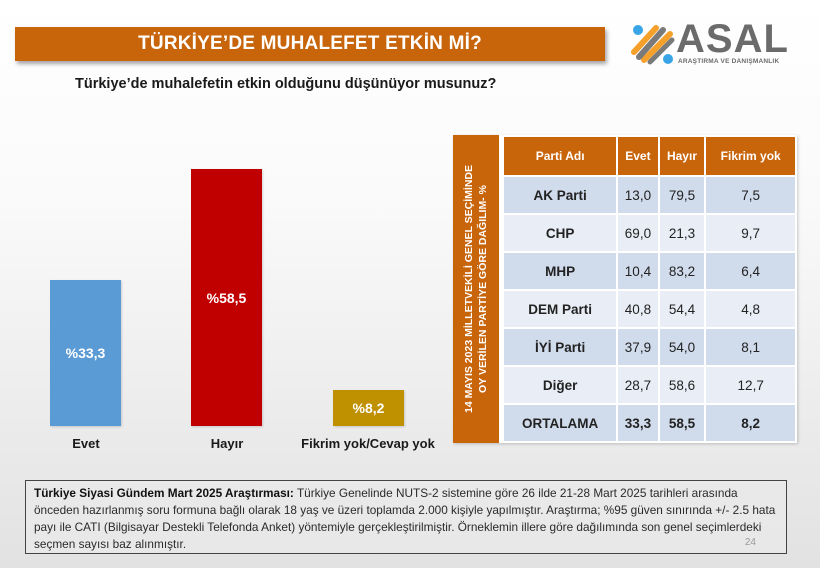 The image size is (820, 568). Describe the element at coordinates (750, 542) in the screenshot. I see `page-number: 24` at that location.